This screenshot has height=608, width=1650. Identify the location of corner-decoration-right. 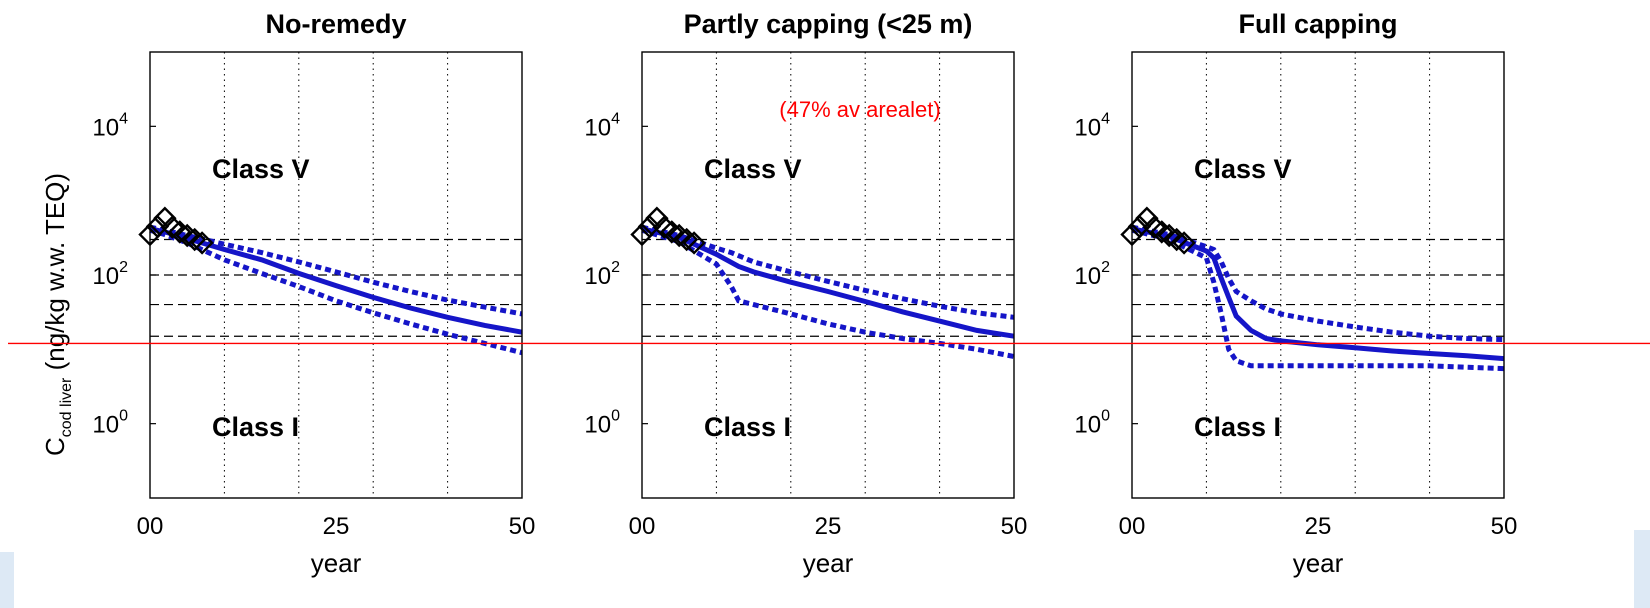
(1642, 569).